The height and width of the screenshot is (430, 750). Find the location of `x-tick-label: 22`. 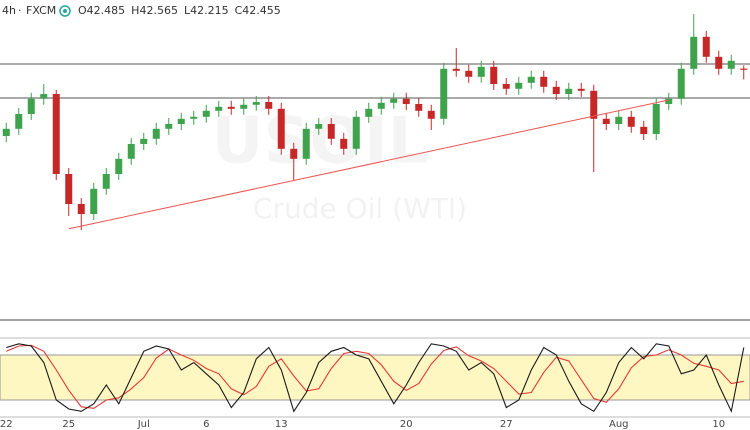

x-tick-label: 22 is located at coordinates (6, 424).